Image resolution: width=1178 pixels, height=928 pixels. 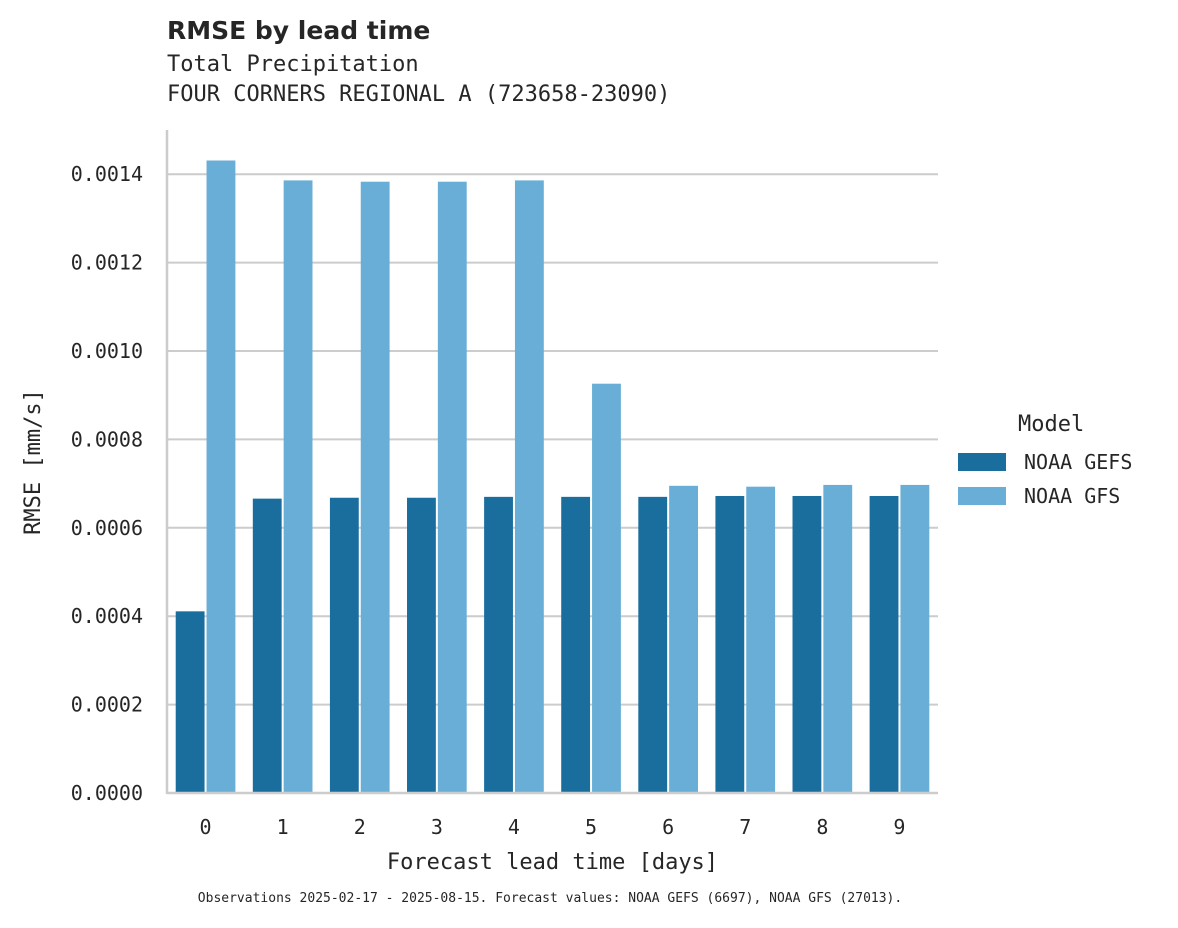 I want to click on legend-title: Model, so click(x=1051, y=424).